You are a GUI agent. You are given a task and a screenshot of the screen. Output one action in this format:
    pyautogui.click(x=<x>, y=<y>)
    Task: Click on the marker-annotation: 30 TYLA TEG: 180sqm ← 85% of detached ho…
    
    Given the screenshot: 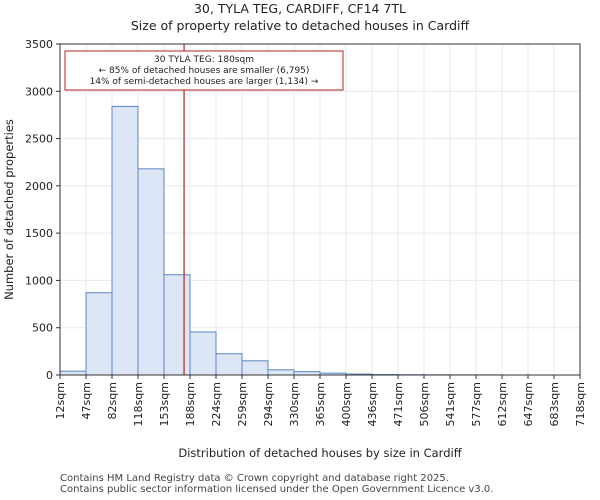 What is the action you would take?
    pyautogui.click(x=204, y=70)
    